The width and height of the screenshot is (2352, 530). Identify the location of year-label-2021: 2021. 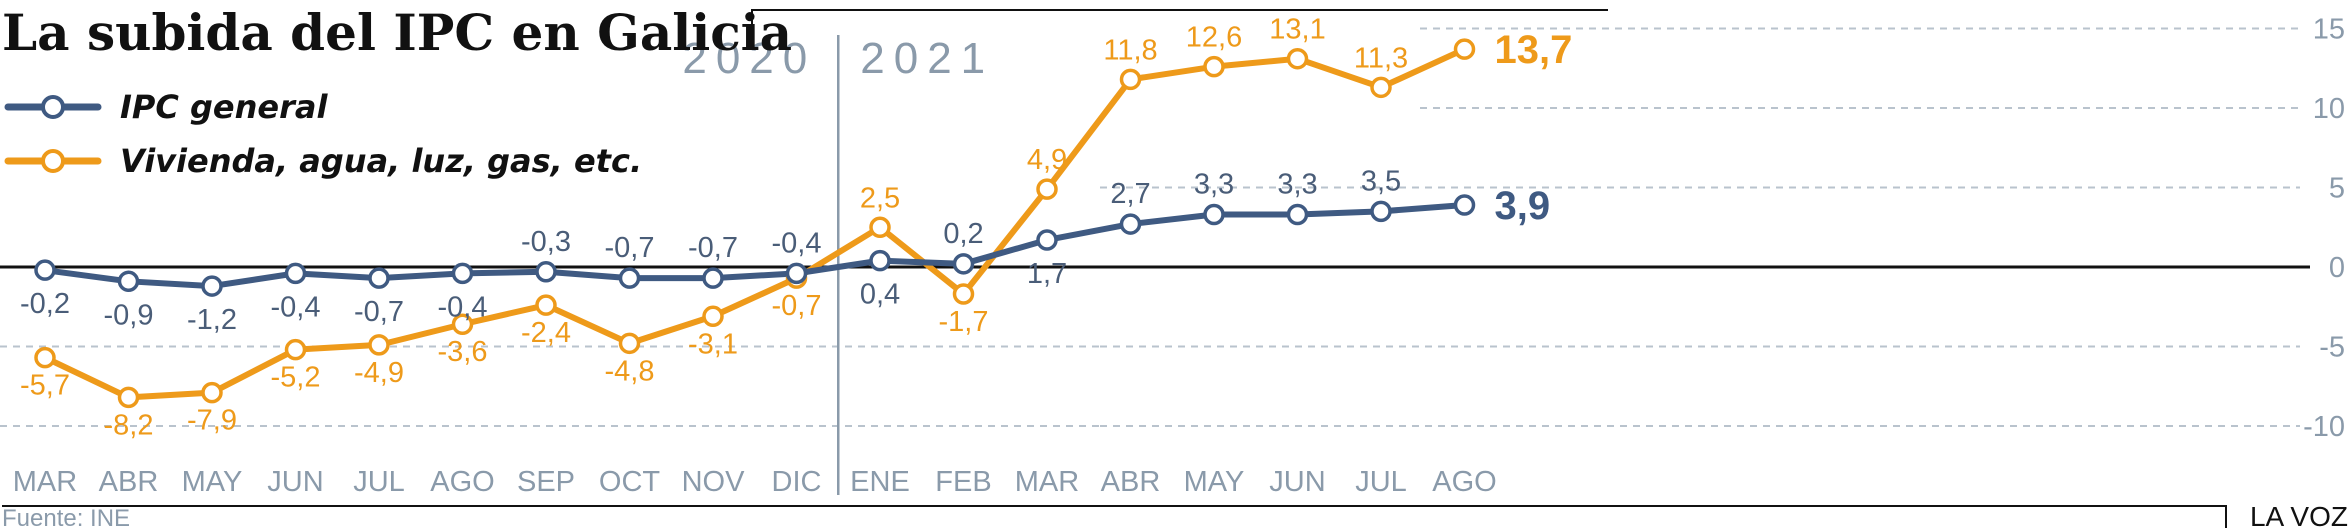
(927, 58).